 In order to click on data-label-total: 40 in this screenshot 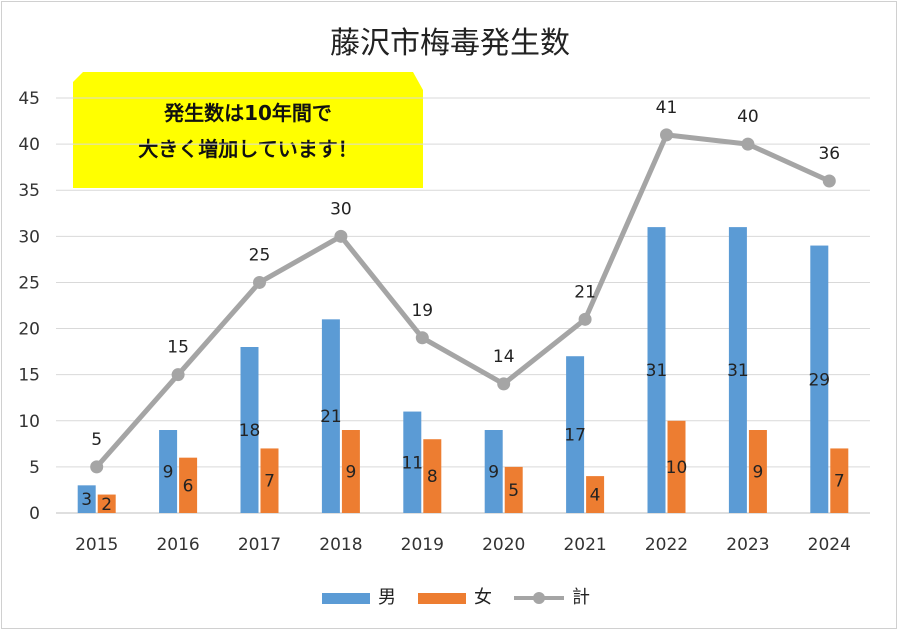, I will do `click(748, 117)`.